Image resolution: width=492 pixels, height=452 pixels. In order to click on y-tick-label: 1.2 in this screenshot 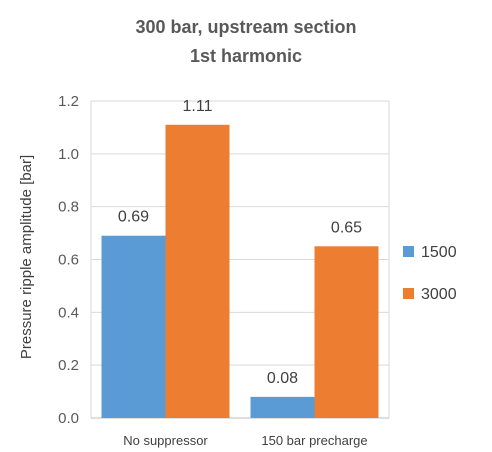, I will do `click(68, 101)`.